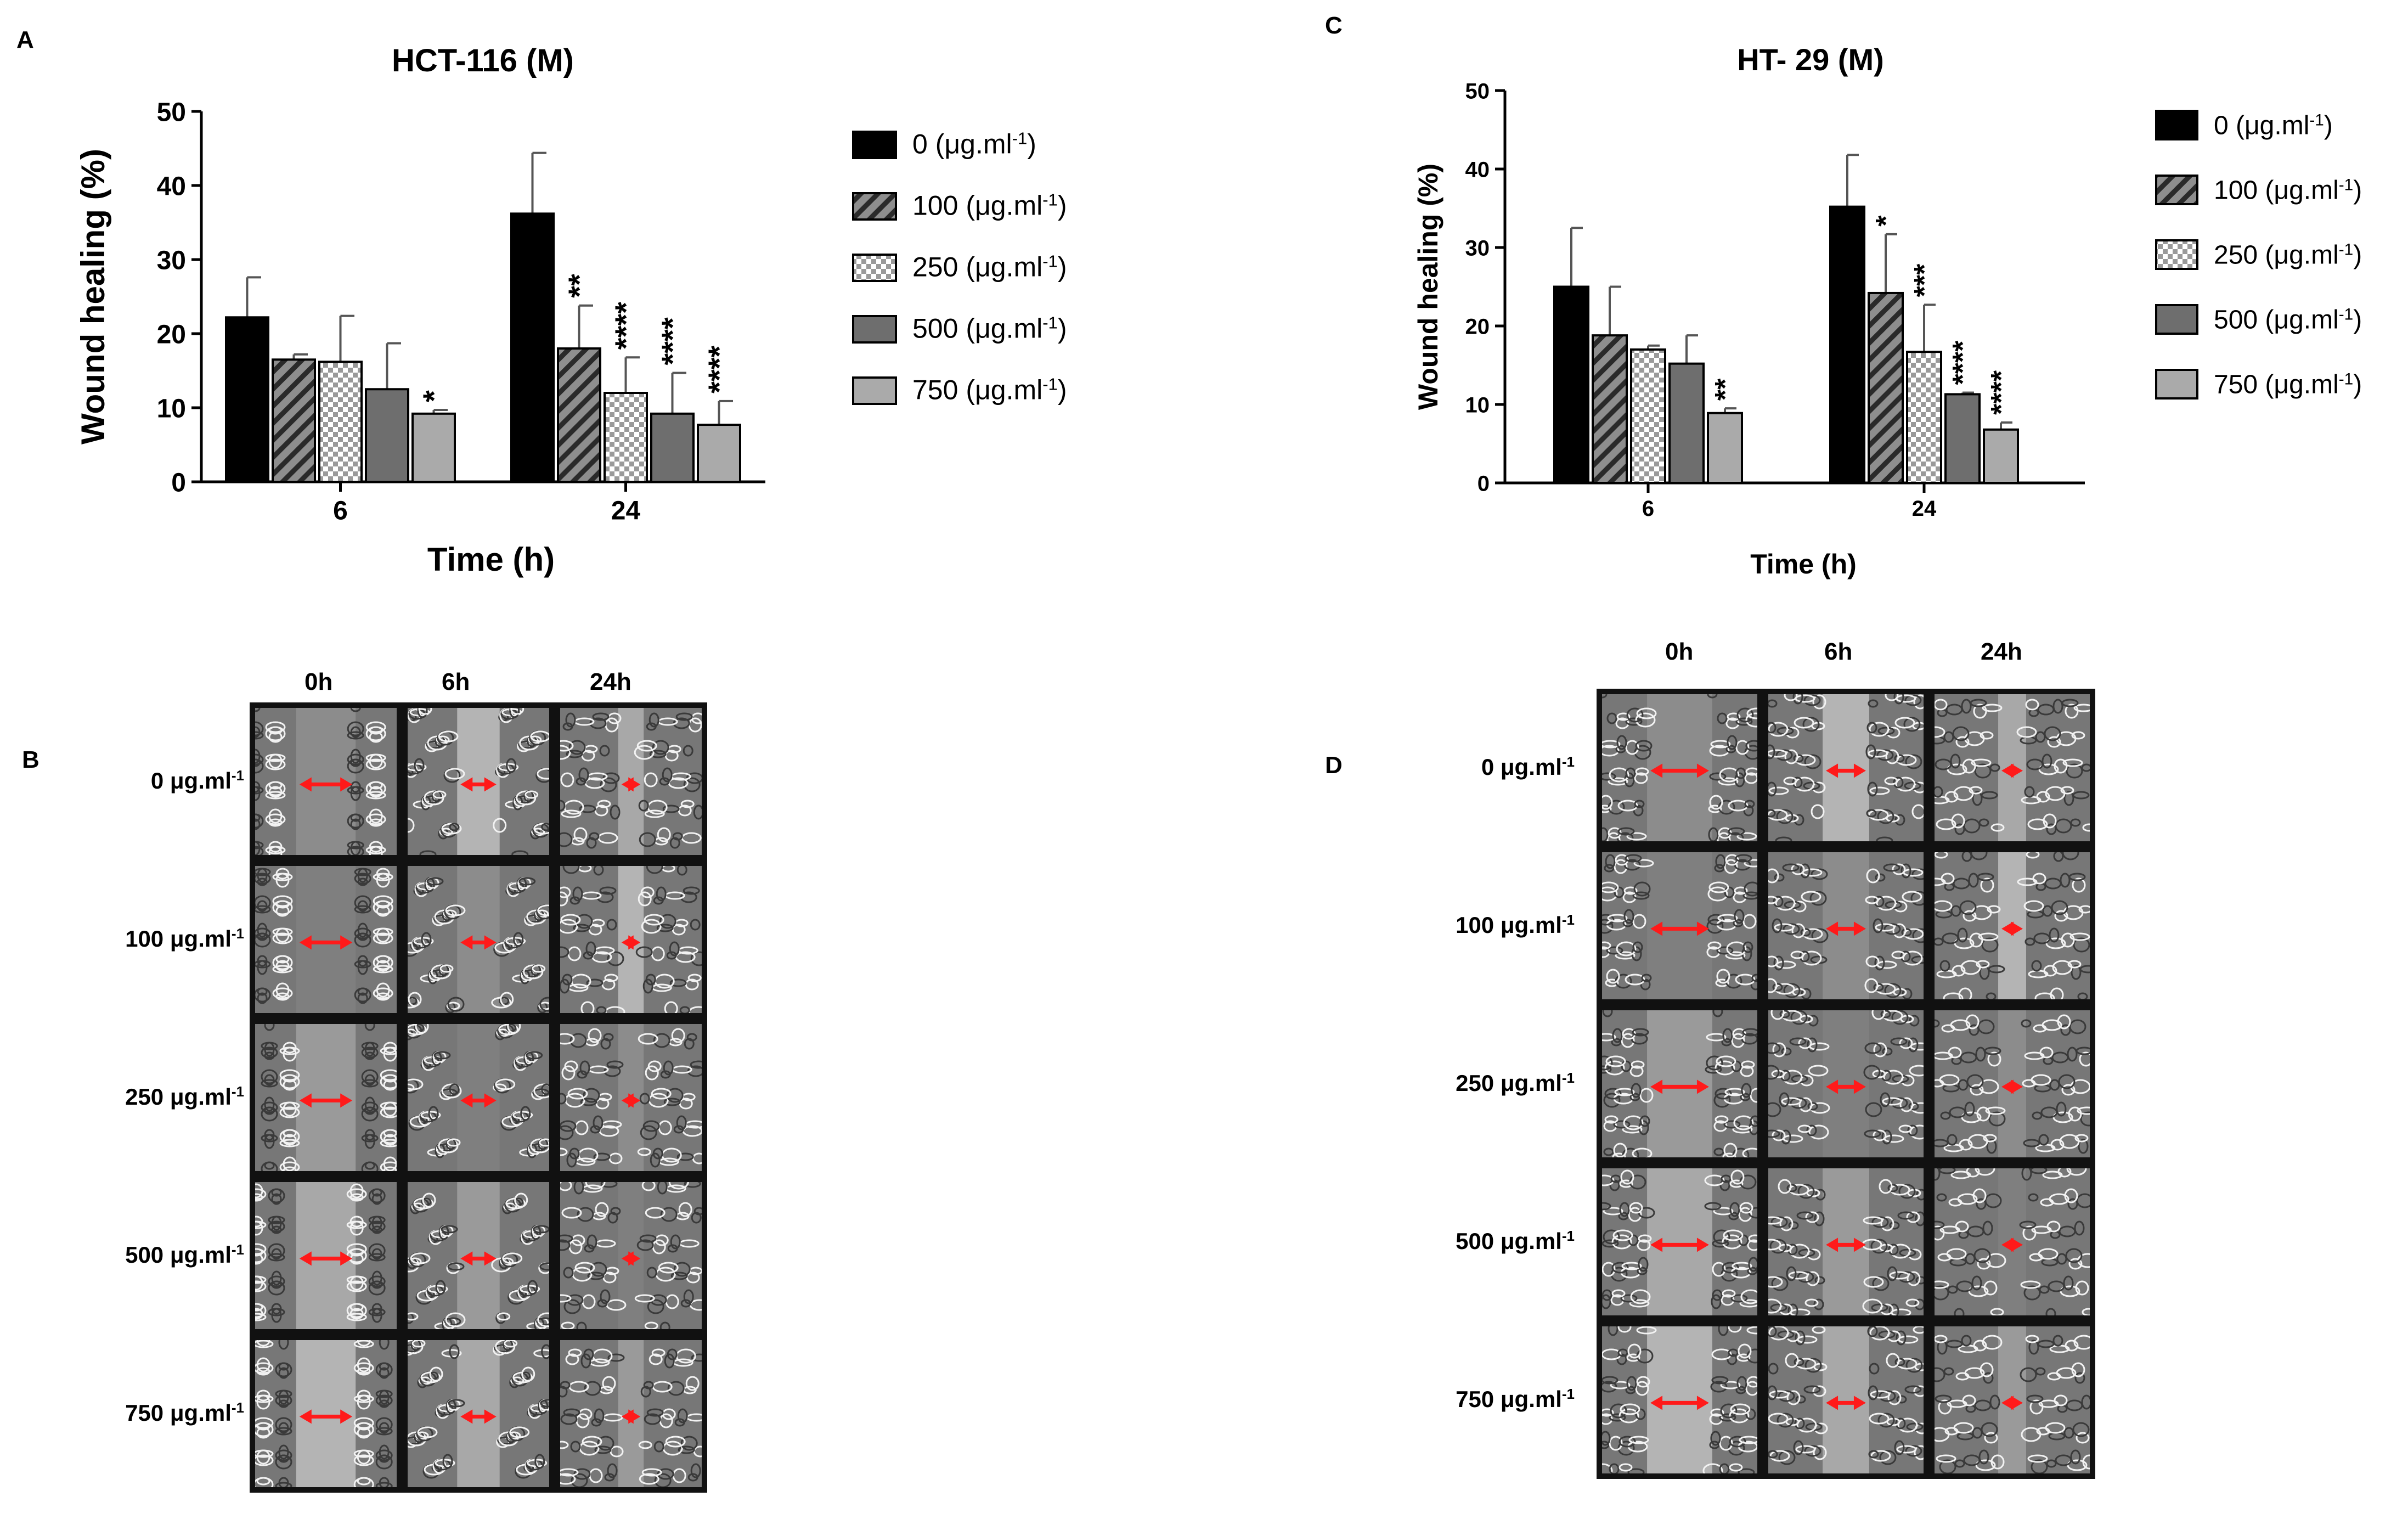  Describe the element at coordinates (2288, 190) in the screenshot. I see `legend-label: 100 (μg.ml-1)` at that location.